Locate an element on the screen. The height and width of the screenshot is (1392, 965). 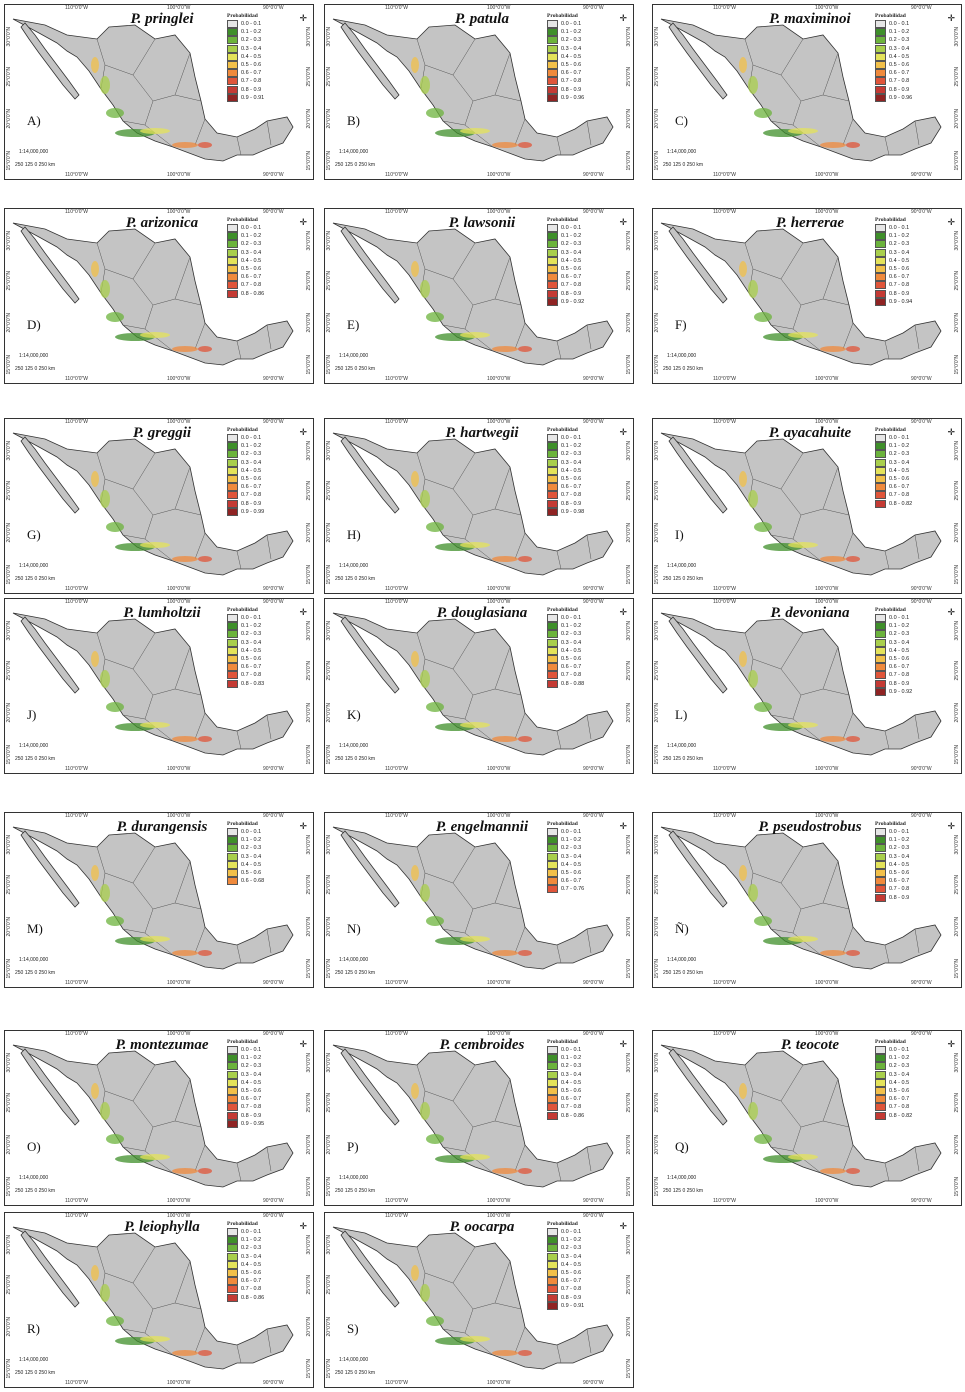
legend-entry: 0.6 - 0.68 is located at coordinates (258, 881).